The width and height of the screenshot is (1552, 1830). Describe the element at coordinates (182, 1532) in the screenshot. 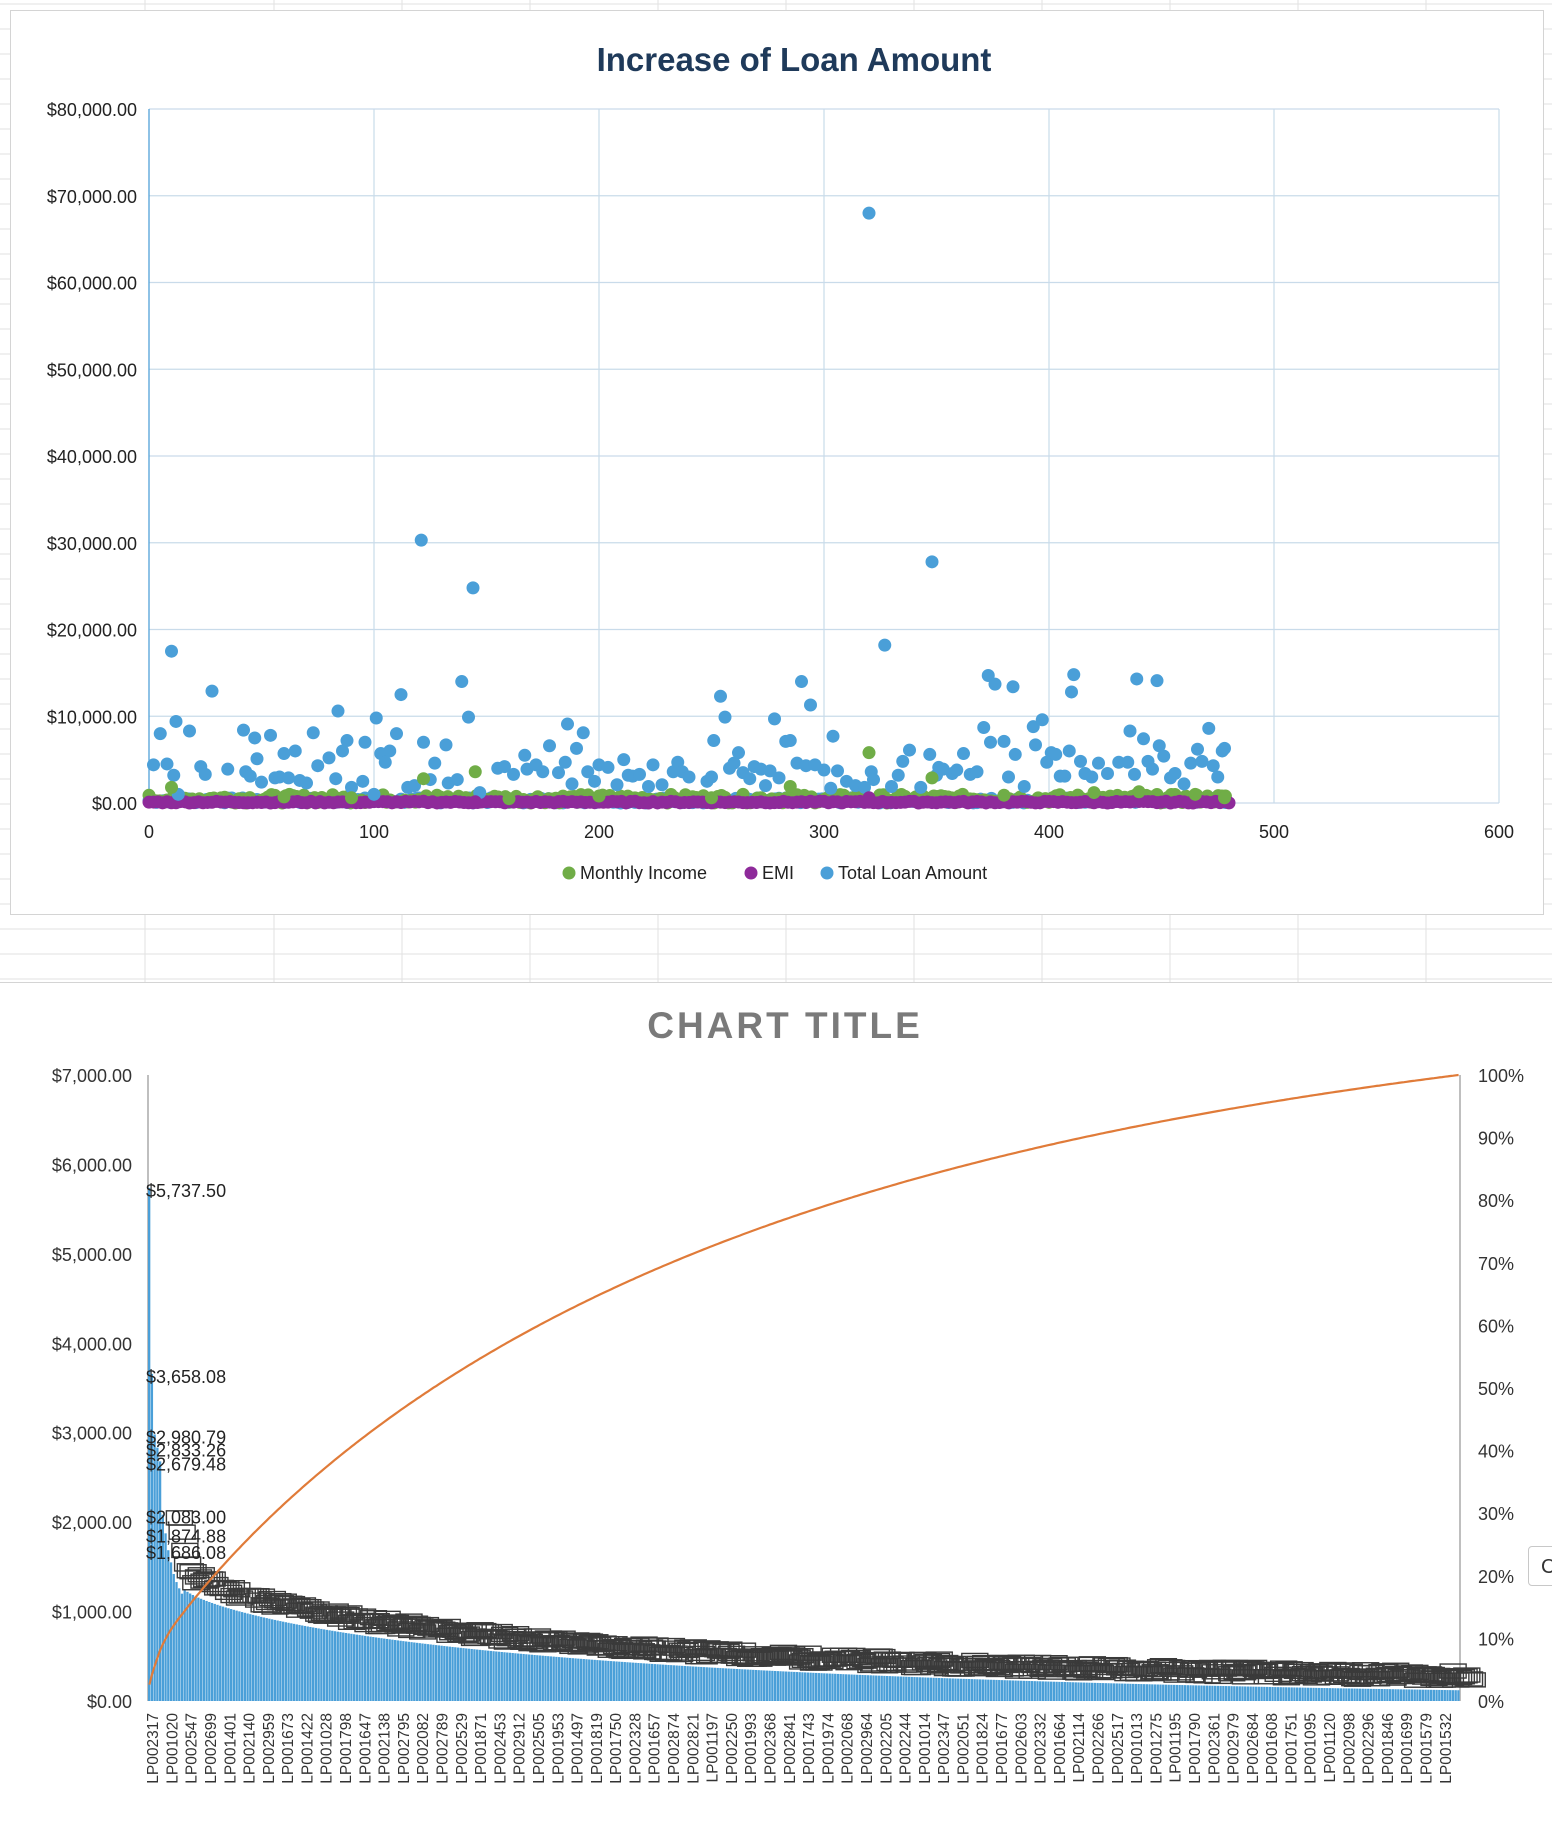

I see `chart2-data-label-mark` at that location.